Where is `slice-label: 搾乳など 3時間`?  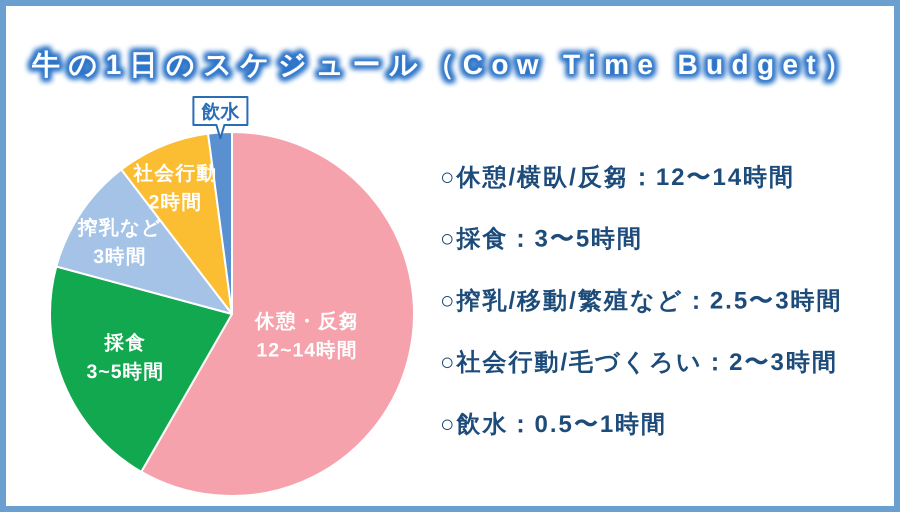
slice-label: 搾乳など 3時間 is located at coordinates (119, 242).